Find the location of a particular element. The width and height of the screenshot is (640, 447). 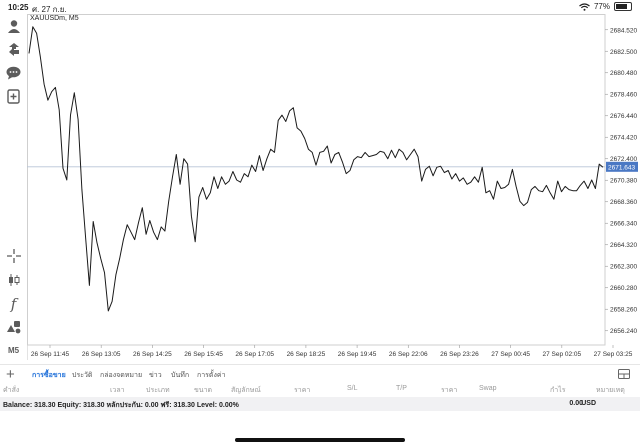

y-tick-label: 2664.320 is located at coordinates (623, 245).